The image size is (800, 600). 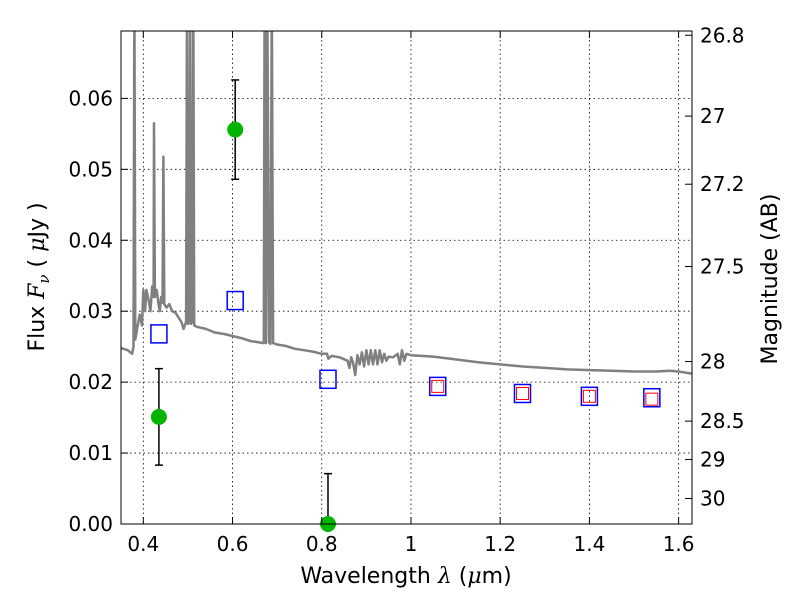 What do you see at coordinates (722, 267) in the screenshot?
I see `magnitude-tick-label: 27.5` at bounding box center [722, 267].